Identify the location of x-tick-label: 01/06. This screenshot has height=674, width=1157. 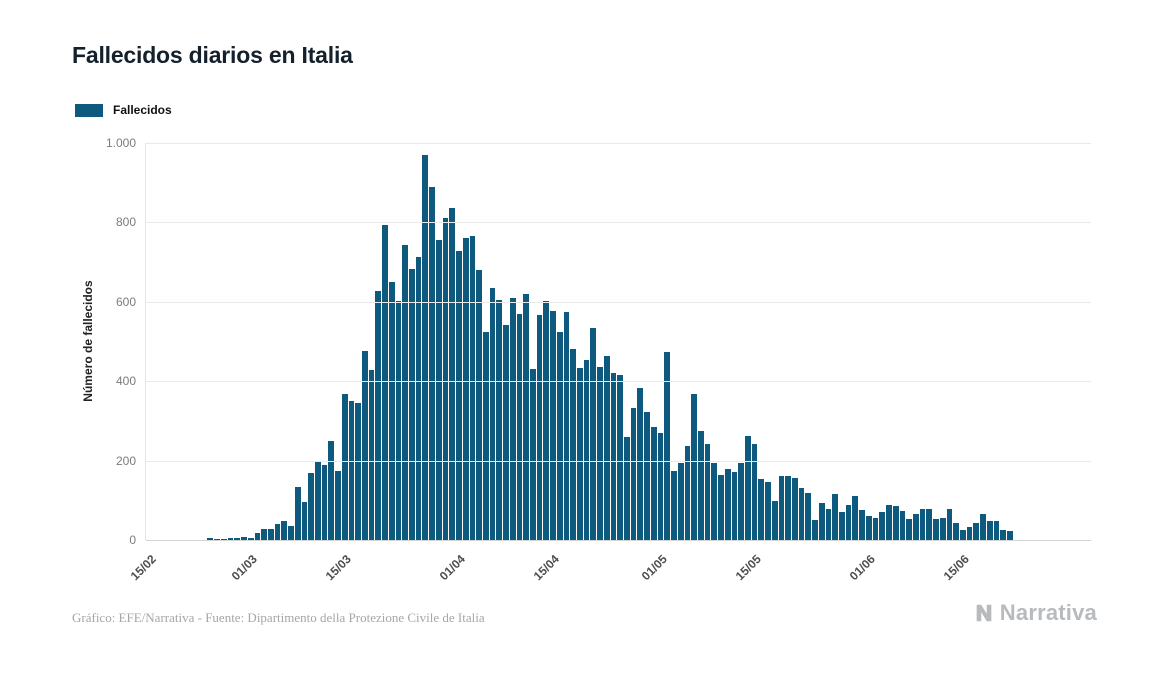
(862, 568).